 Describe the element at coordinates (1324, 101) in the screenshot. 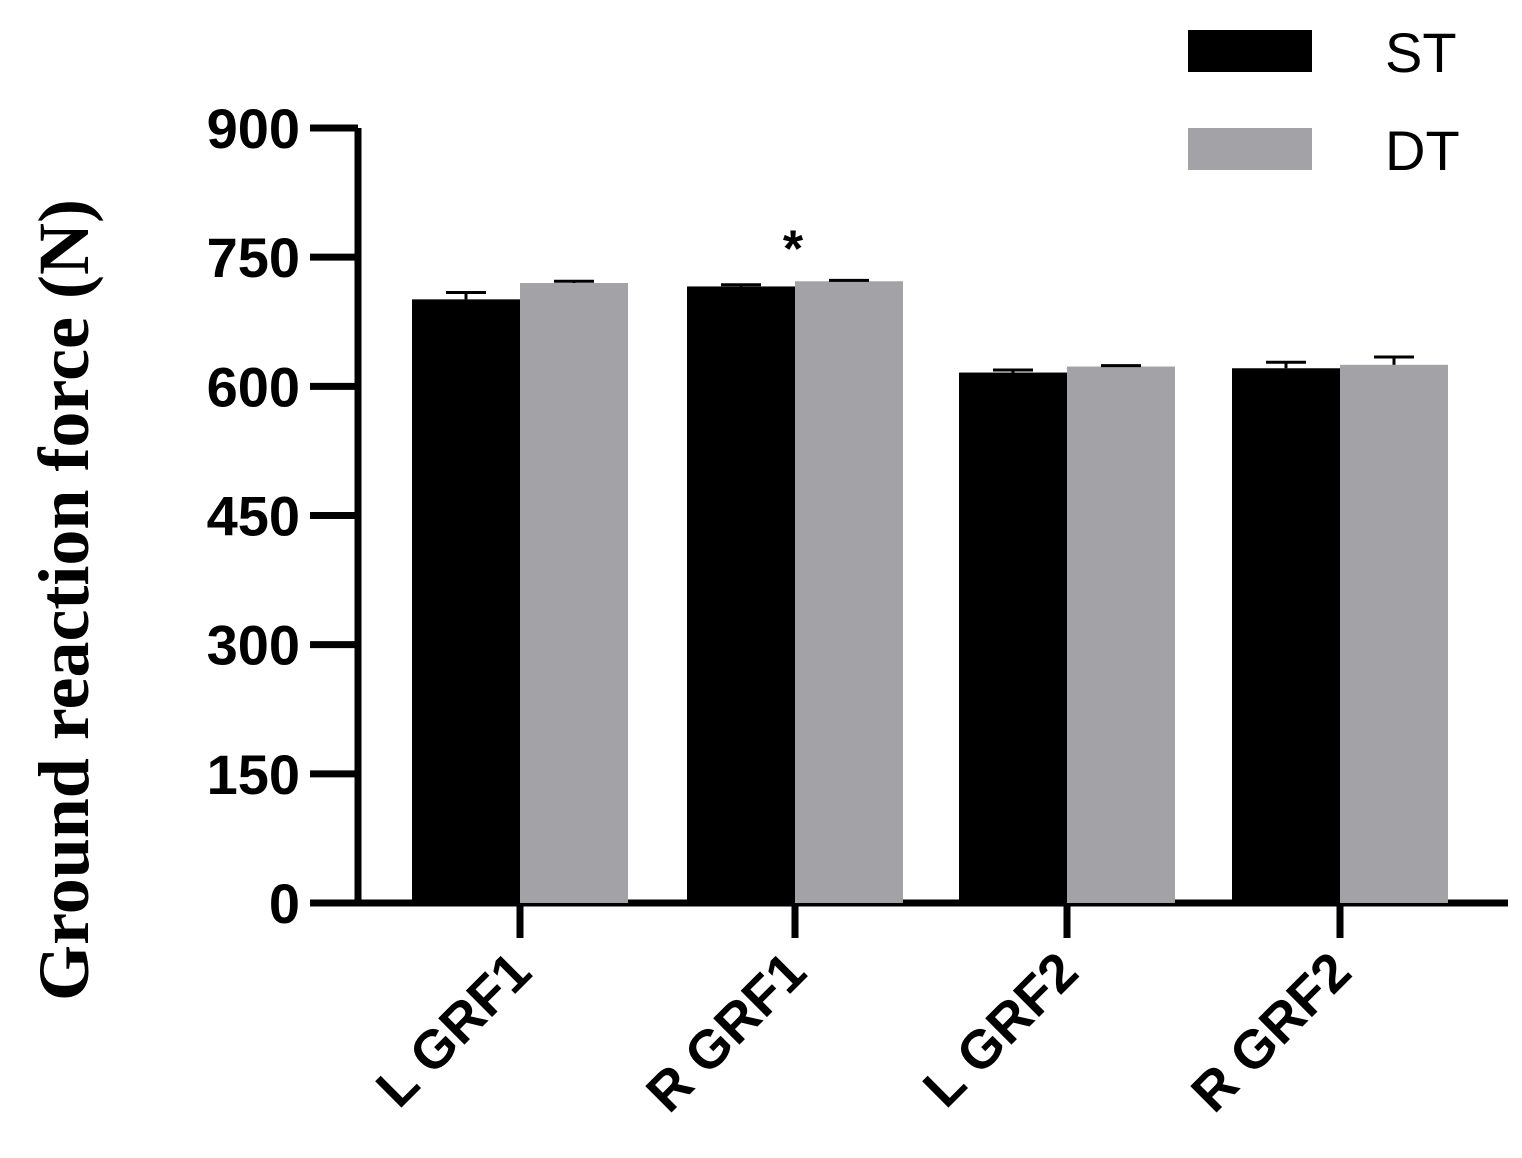

I see `legend: ST DT` at that location.